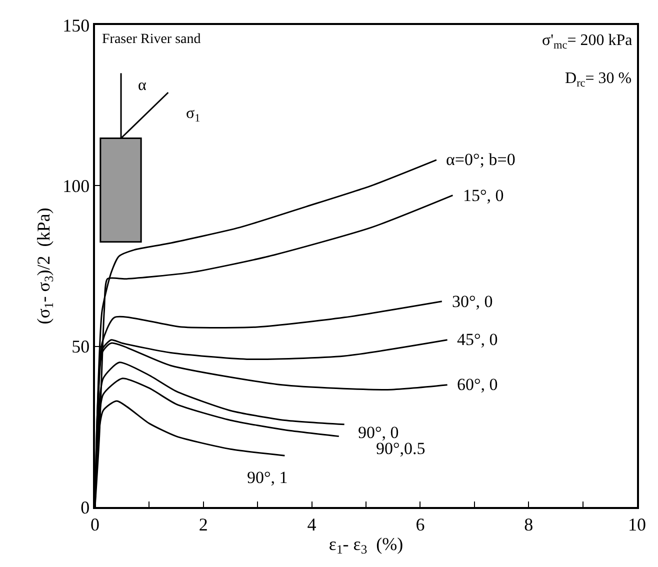 The width and height of the screenshot is (658, 567). What do you see at coordinates (529, 524) in the screenshot?
I see `x-tick-label: 8` at bounding box center [529, 524].